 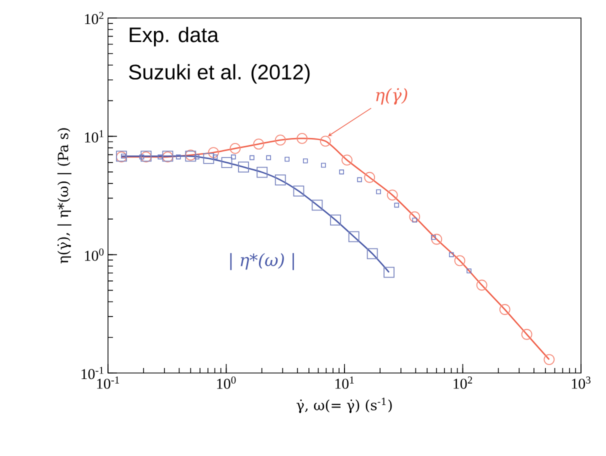 What do you see at coordinates (64, 196) in the screenshot?
I see `y-axis-title: η(γ̇), | η*(ω) | (Pa s)` at bounding box center [64, 196].